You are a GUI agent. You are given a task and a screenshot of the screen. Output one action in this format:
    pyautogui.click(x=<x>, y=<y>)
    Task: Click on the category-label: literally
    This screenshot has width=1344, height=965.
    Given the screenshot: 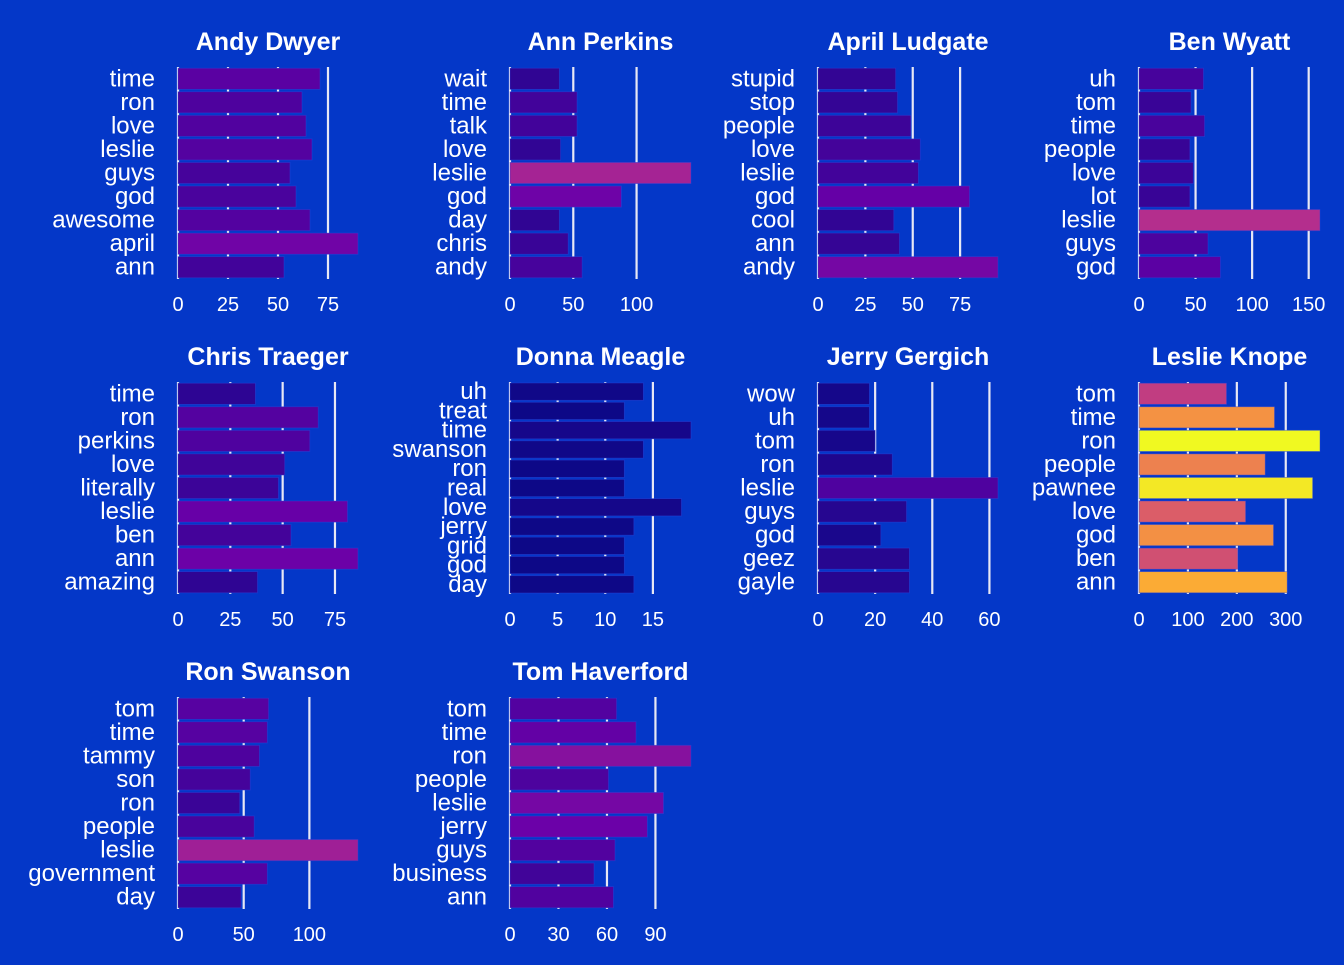 What is the action you would take?
    pyautogui.click(x=117, y=488)
    